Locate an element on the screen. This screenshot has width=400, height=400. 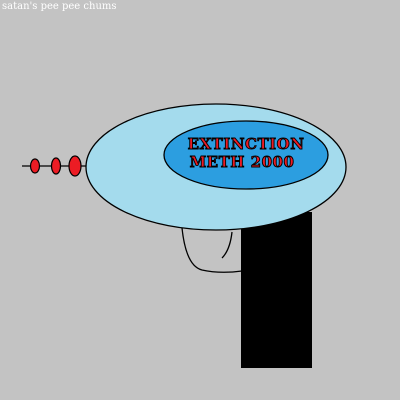
emitter-ring-medium is located at coordinates (56, 166).